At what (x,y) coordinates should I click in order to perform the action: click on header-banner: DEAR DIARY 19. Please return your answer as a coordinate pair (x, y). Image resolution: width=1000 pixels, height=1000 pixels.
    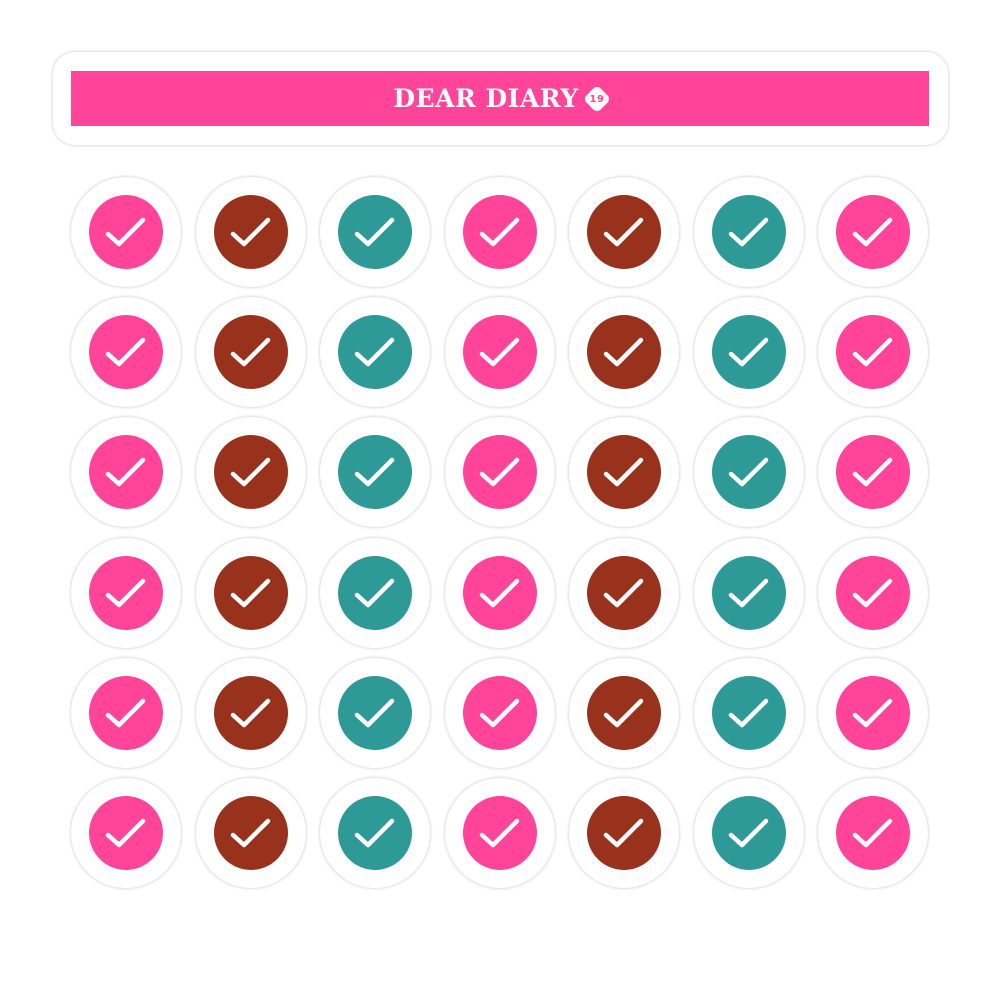
    Looking at the image, I should click on (500, 98).